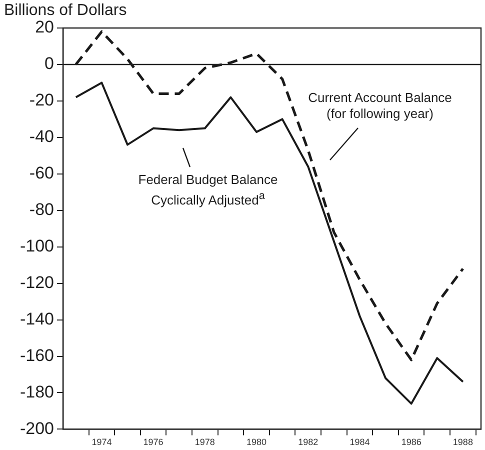  Describe the element at coordinates (37, 246) in the screenshot. I see `y-tick-label: -100` at that location.